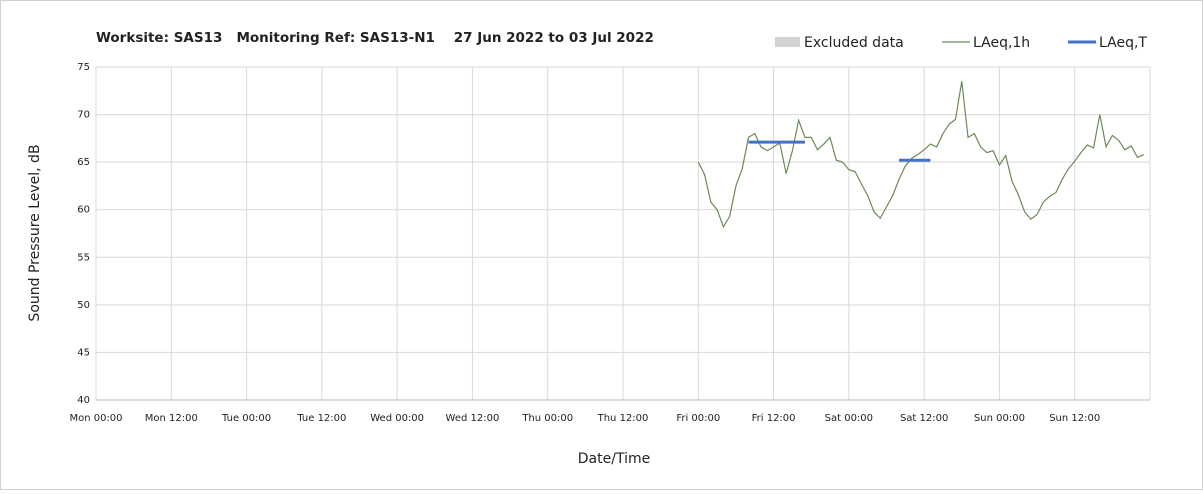 The width and height of the screenshot is (1203, 494). I want to click on x-tick-label: Sun 00:00, so click(999, 418).